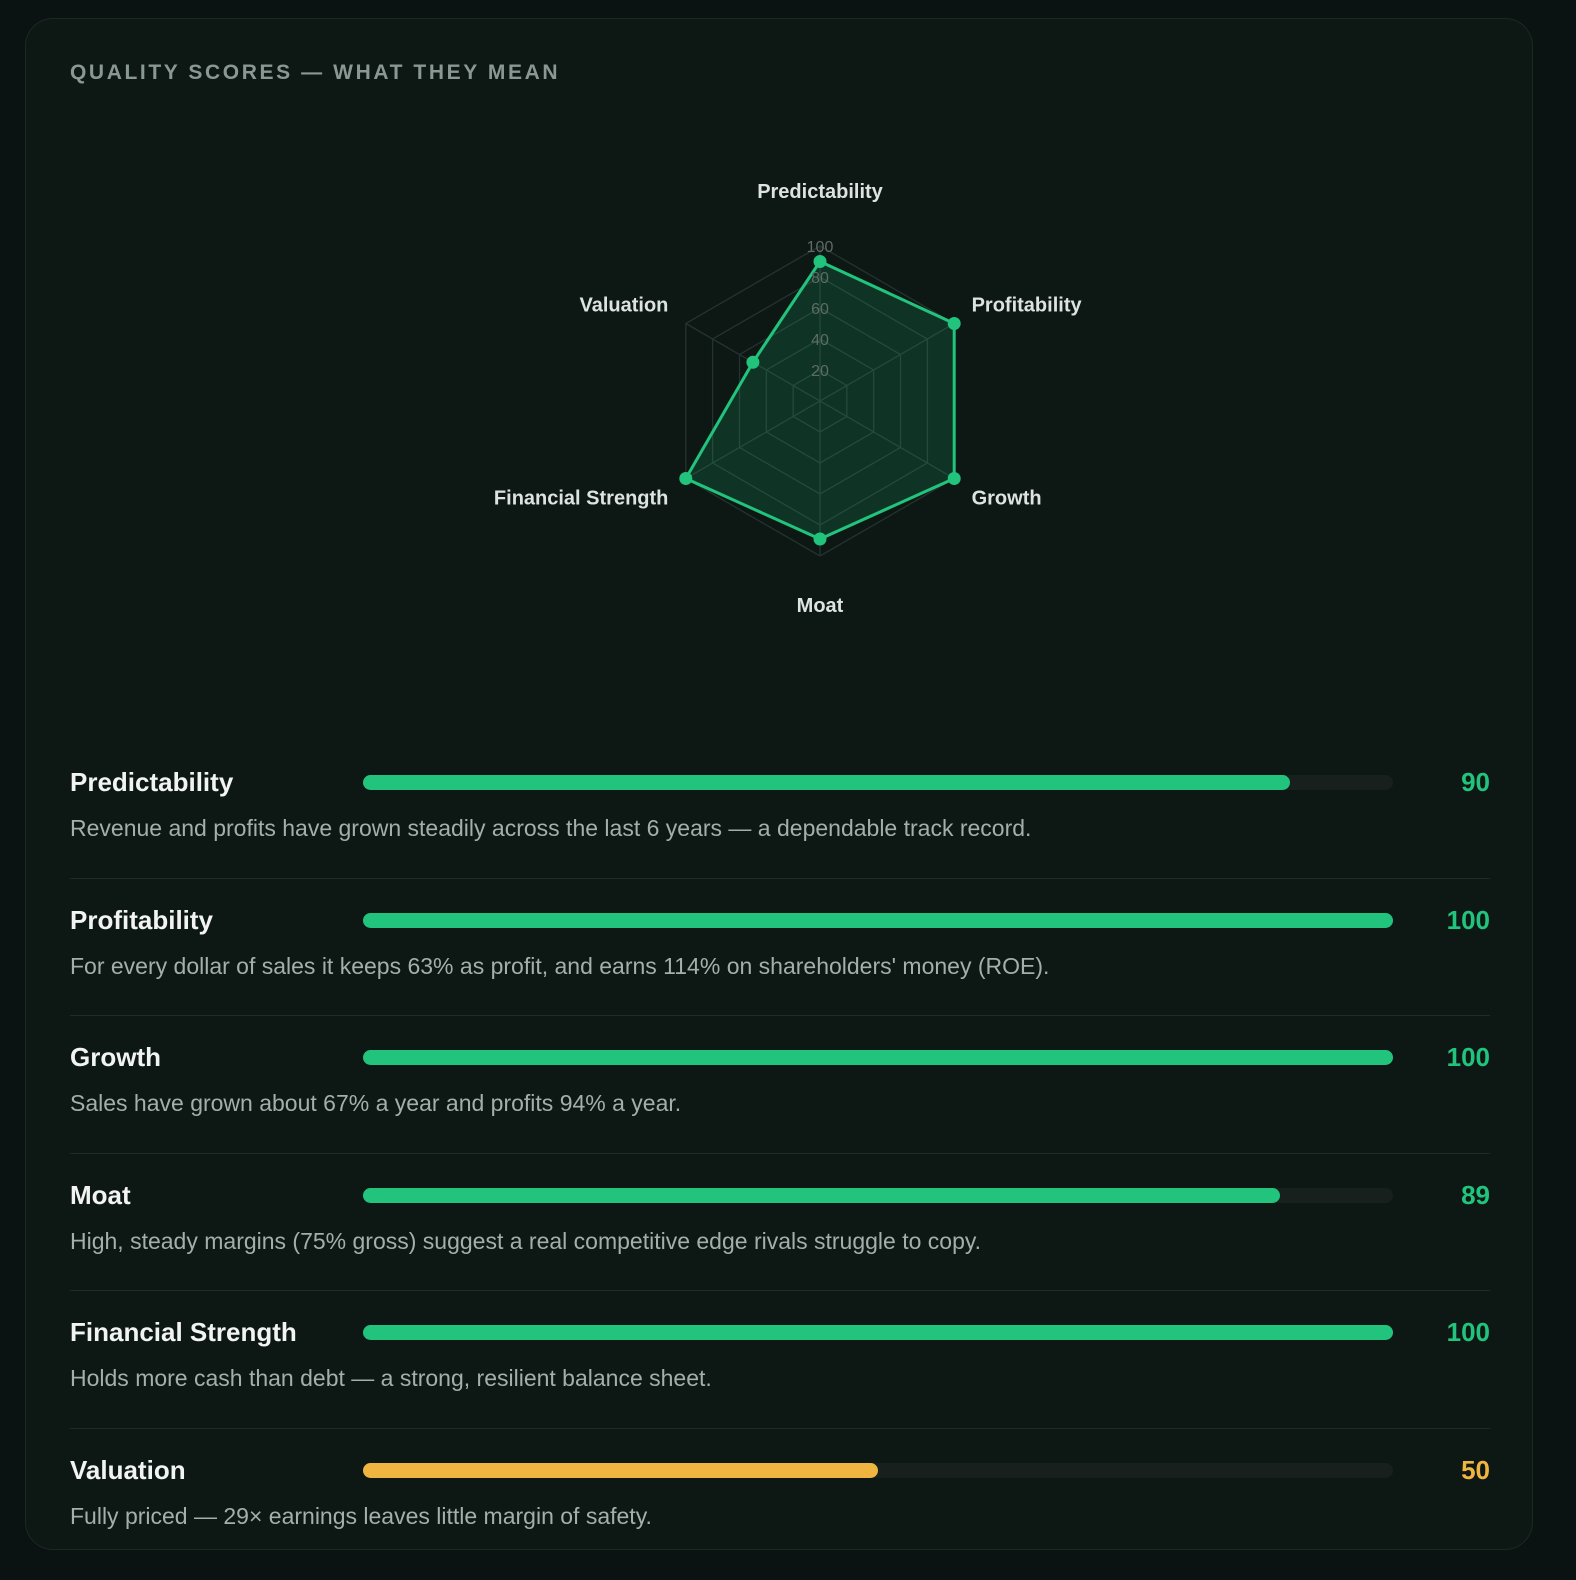 The width and height of the screenshot is (1576, 1580). I want to click on score-value: 89, so click(1475, 1194).